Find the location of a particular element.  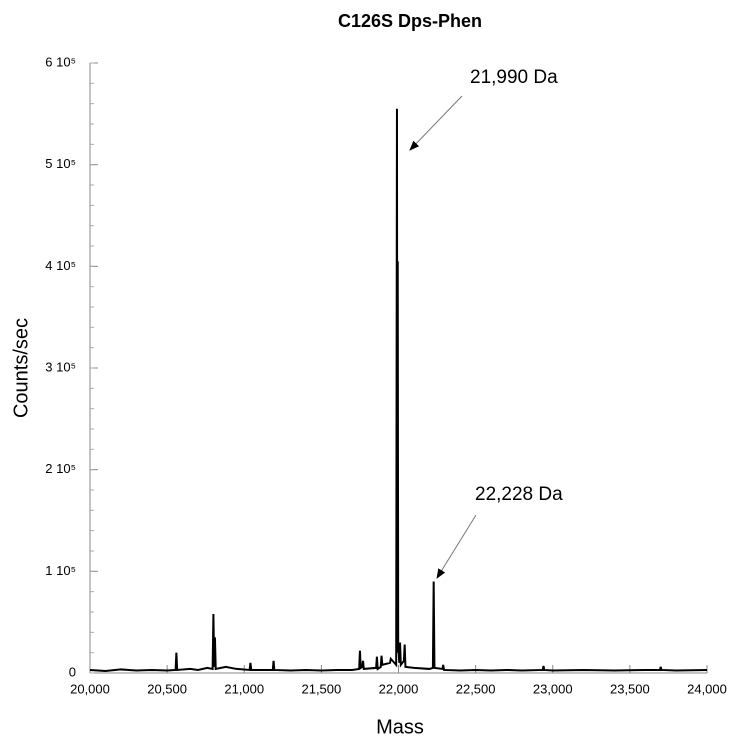

y-axis-label: Counts/sec is located at coordinates (21, 368).